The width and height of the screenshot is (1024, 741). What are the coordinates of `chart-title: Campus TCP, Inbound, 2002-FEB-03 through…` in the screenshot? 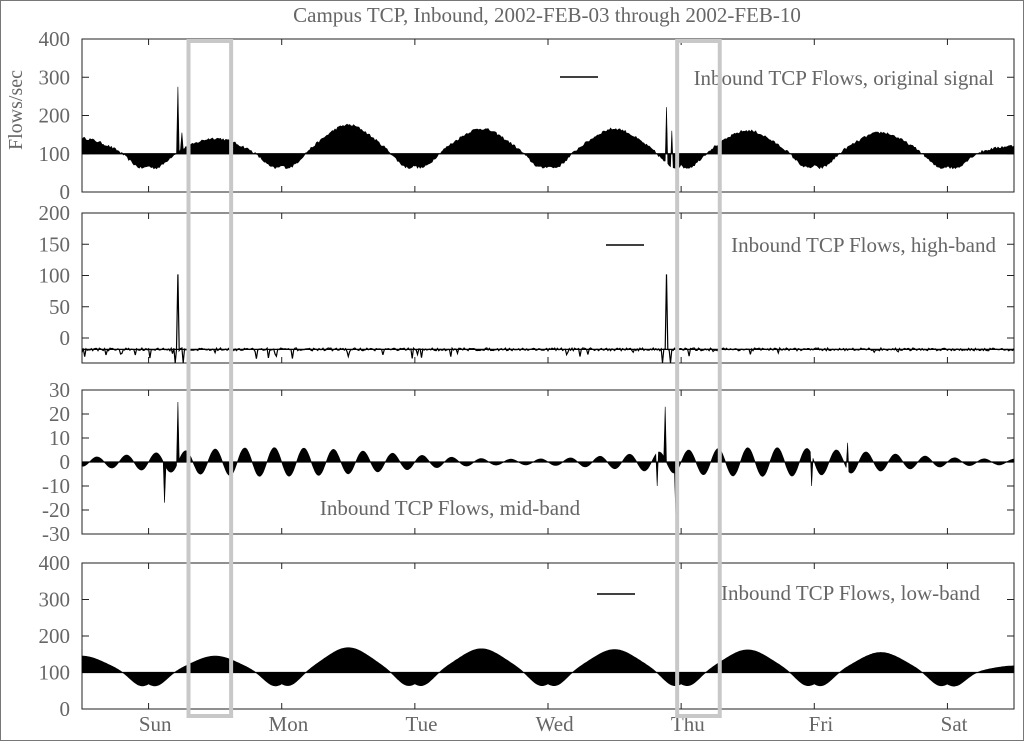 It's located at (547, 15).